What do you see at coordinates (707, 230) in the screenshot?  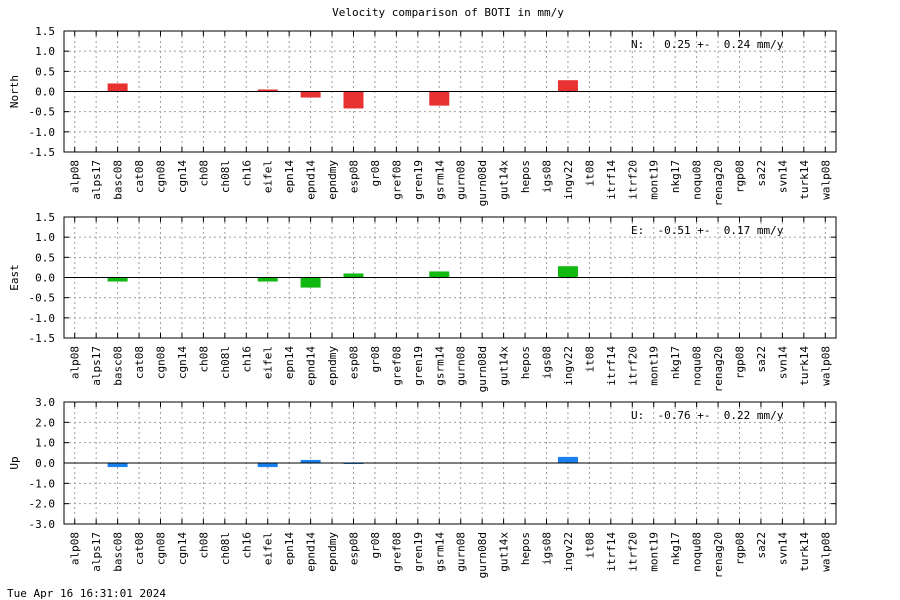 I see `stat-annotation: E: -0.51 +- 0.17 mm/y` at bounding box center [707, 230].